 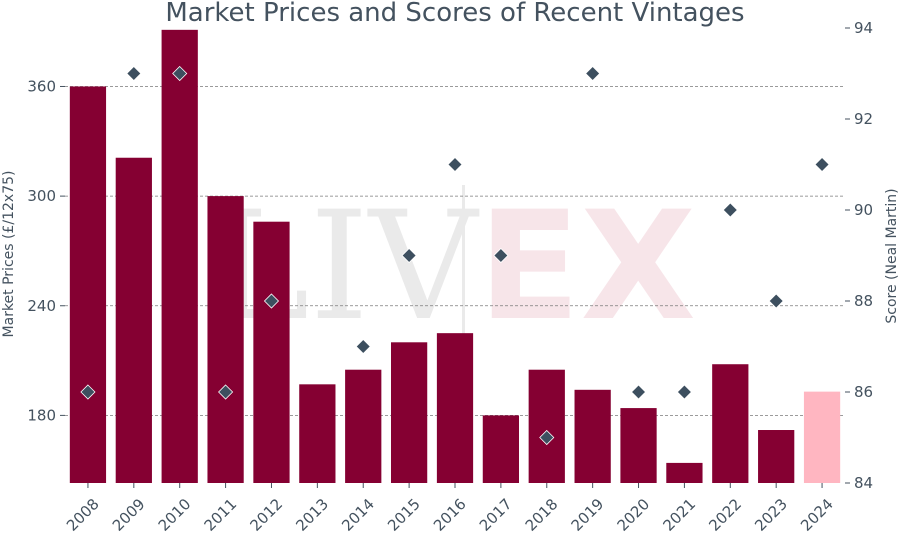 What do you see at coordinates (725, 514) in the screenshot?
I see `x-tick-label: 2022` at bounding box center [725, 514].